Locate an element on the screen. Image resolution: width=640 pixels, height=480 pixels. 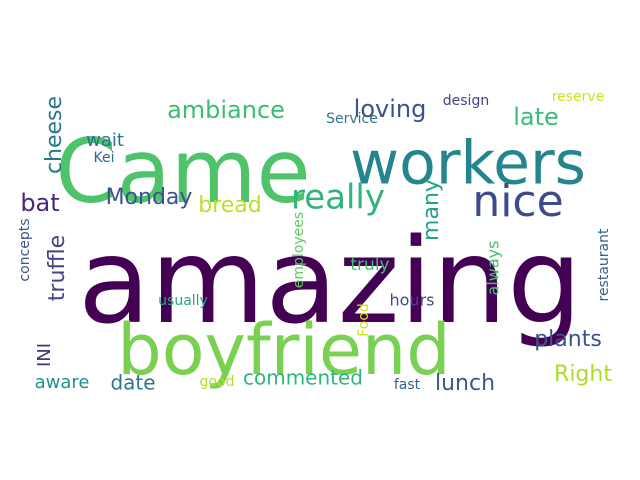
word-commented: commented is located at coordinates (303, 378).